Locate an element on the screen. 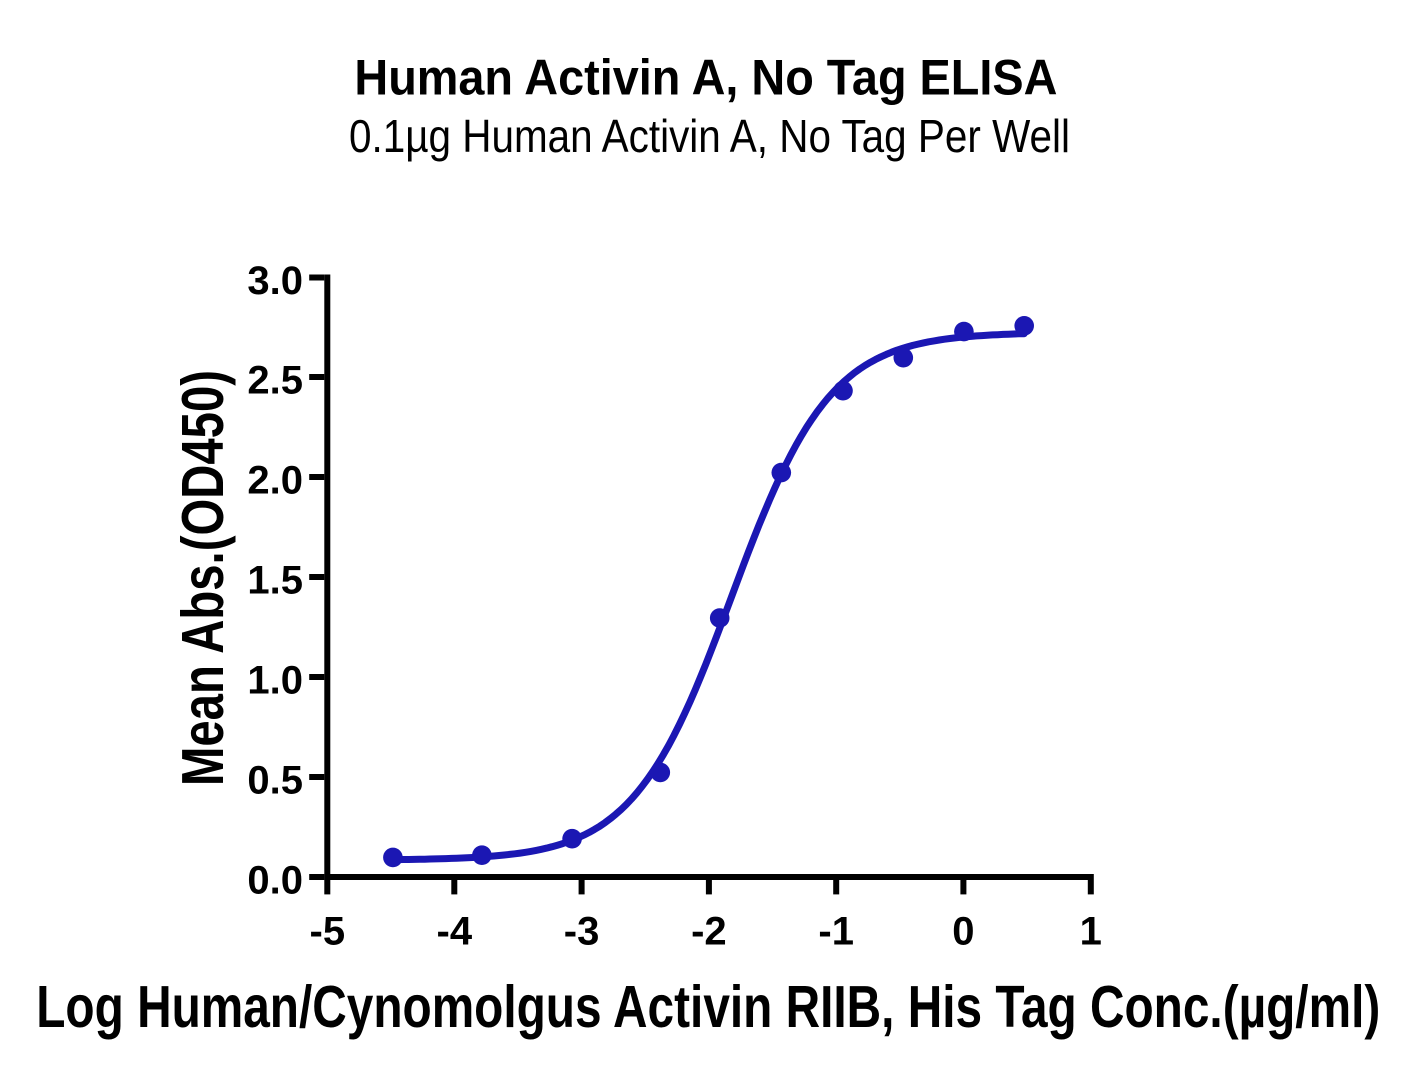 The height and width of the screenshot is (1076, 1419). svg-text: -4 is located at coordinates (455, 932).